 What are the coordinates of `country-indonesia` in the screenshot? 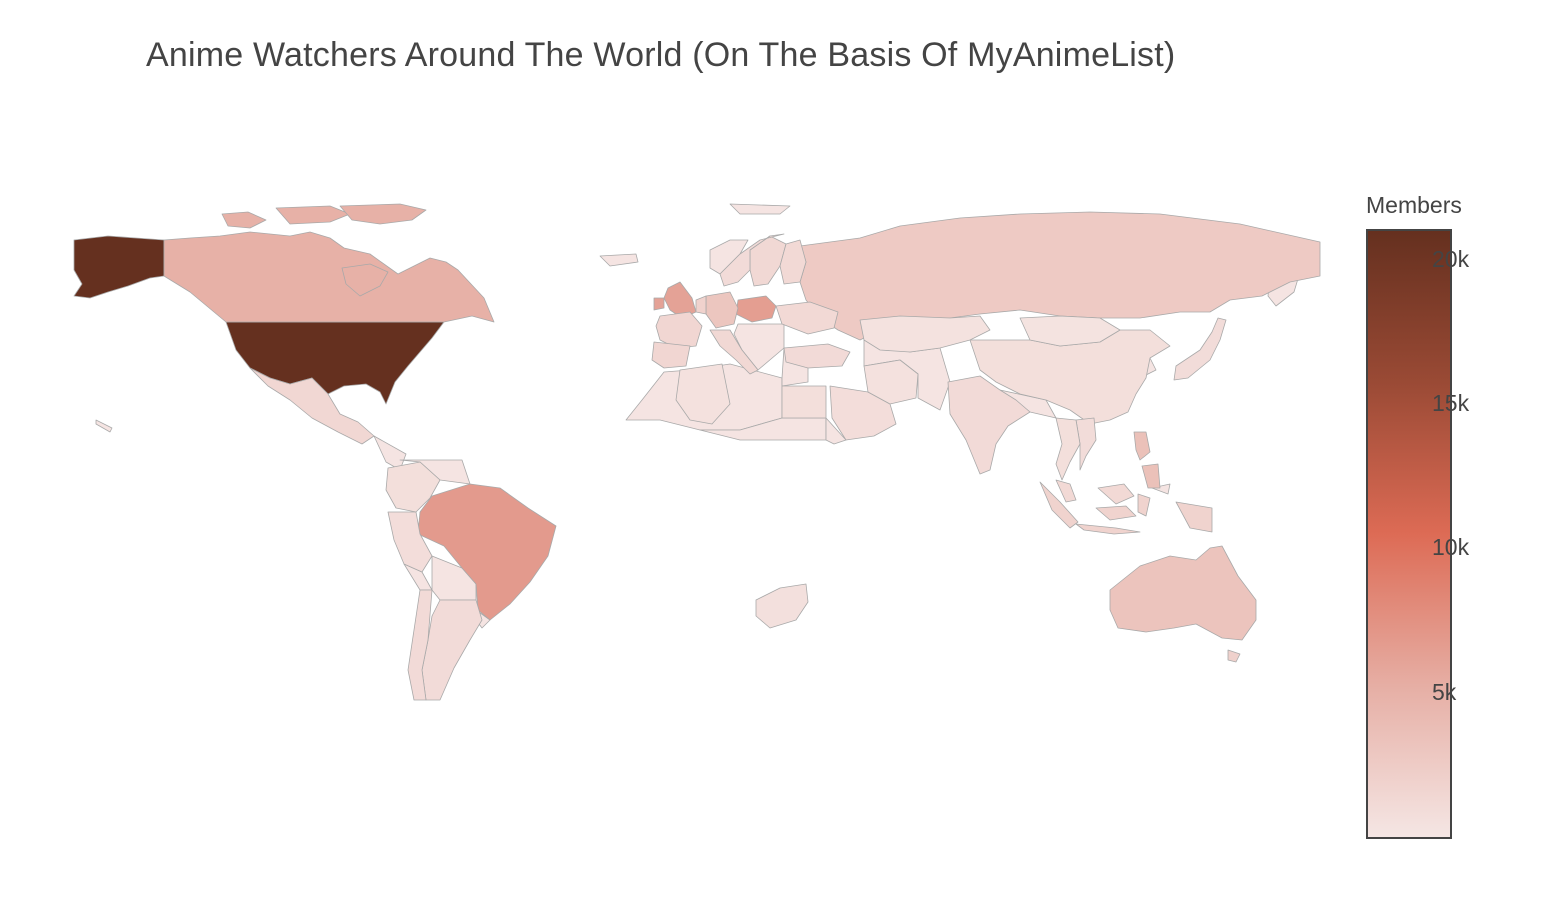 It's located at (1126, 508).